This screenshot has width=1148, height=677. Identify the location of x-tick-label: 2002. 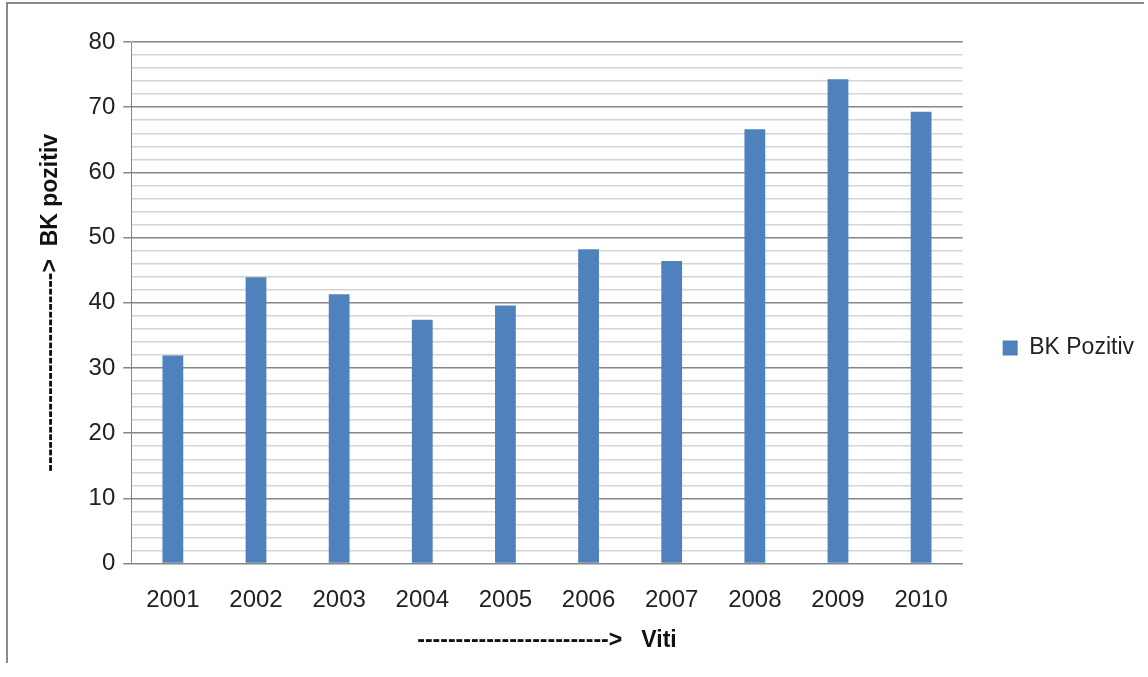
(256, 598).